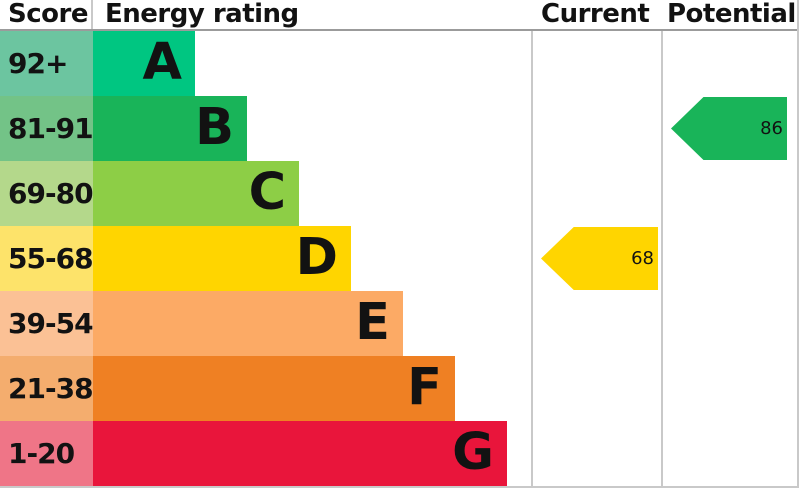 The width and height of the screenshot is (800, 489). Describe the element at coordinates (48, 14) in the screenshot. I see `score-column-header: Score` at that location.